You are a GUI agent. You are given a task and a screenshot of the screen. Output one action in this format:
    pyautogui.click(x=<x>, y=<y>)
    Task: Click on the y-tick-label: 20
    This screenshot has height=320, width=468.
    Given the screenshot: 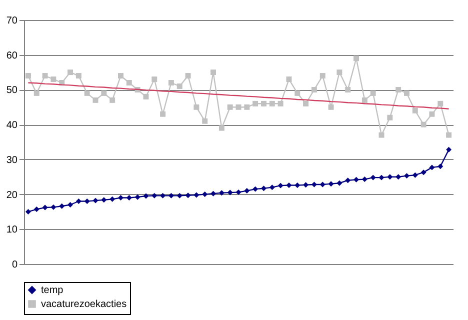 What is the action you would take?
    pyautogui.click(x=12, y=195)
    